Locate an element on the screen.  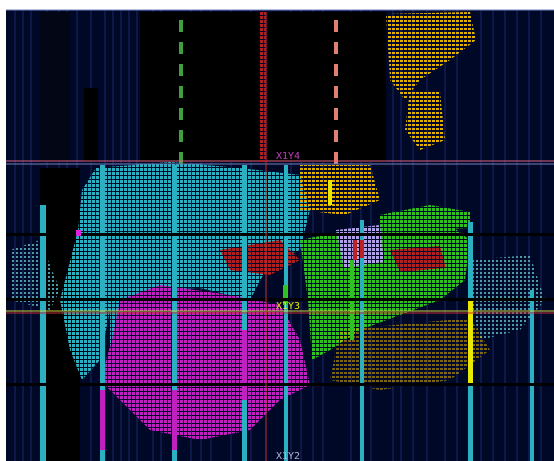
clock-region-label-x1y3: X1Y3 is located at coordinates (288, 306).